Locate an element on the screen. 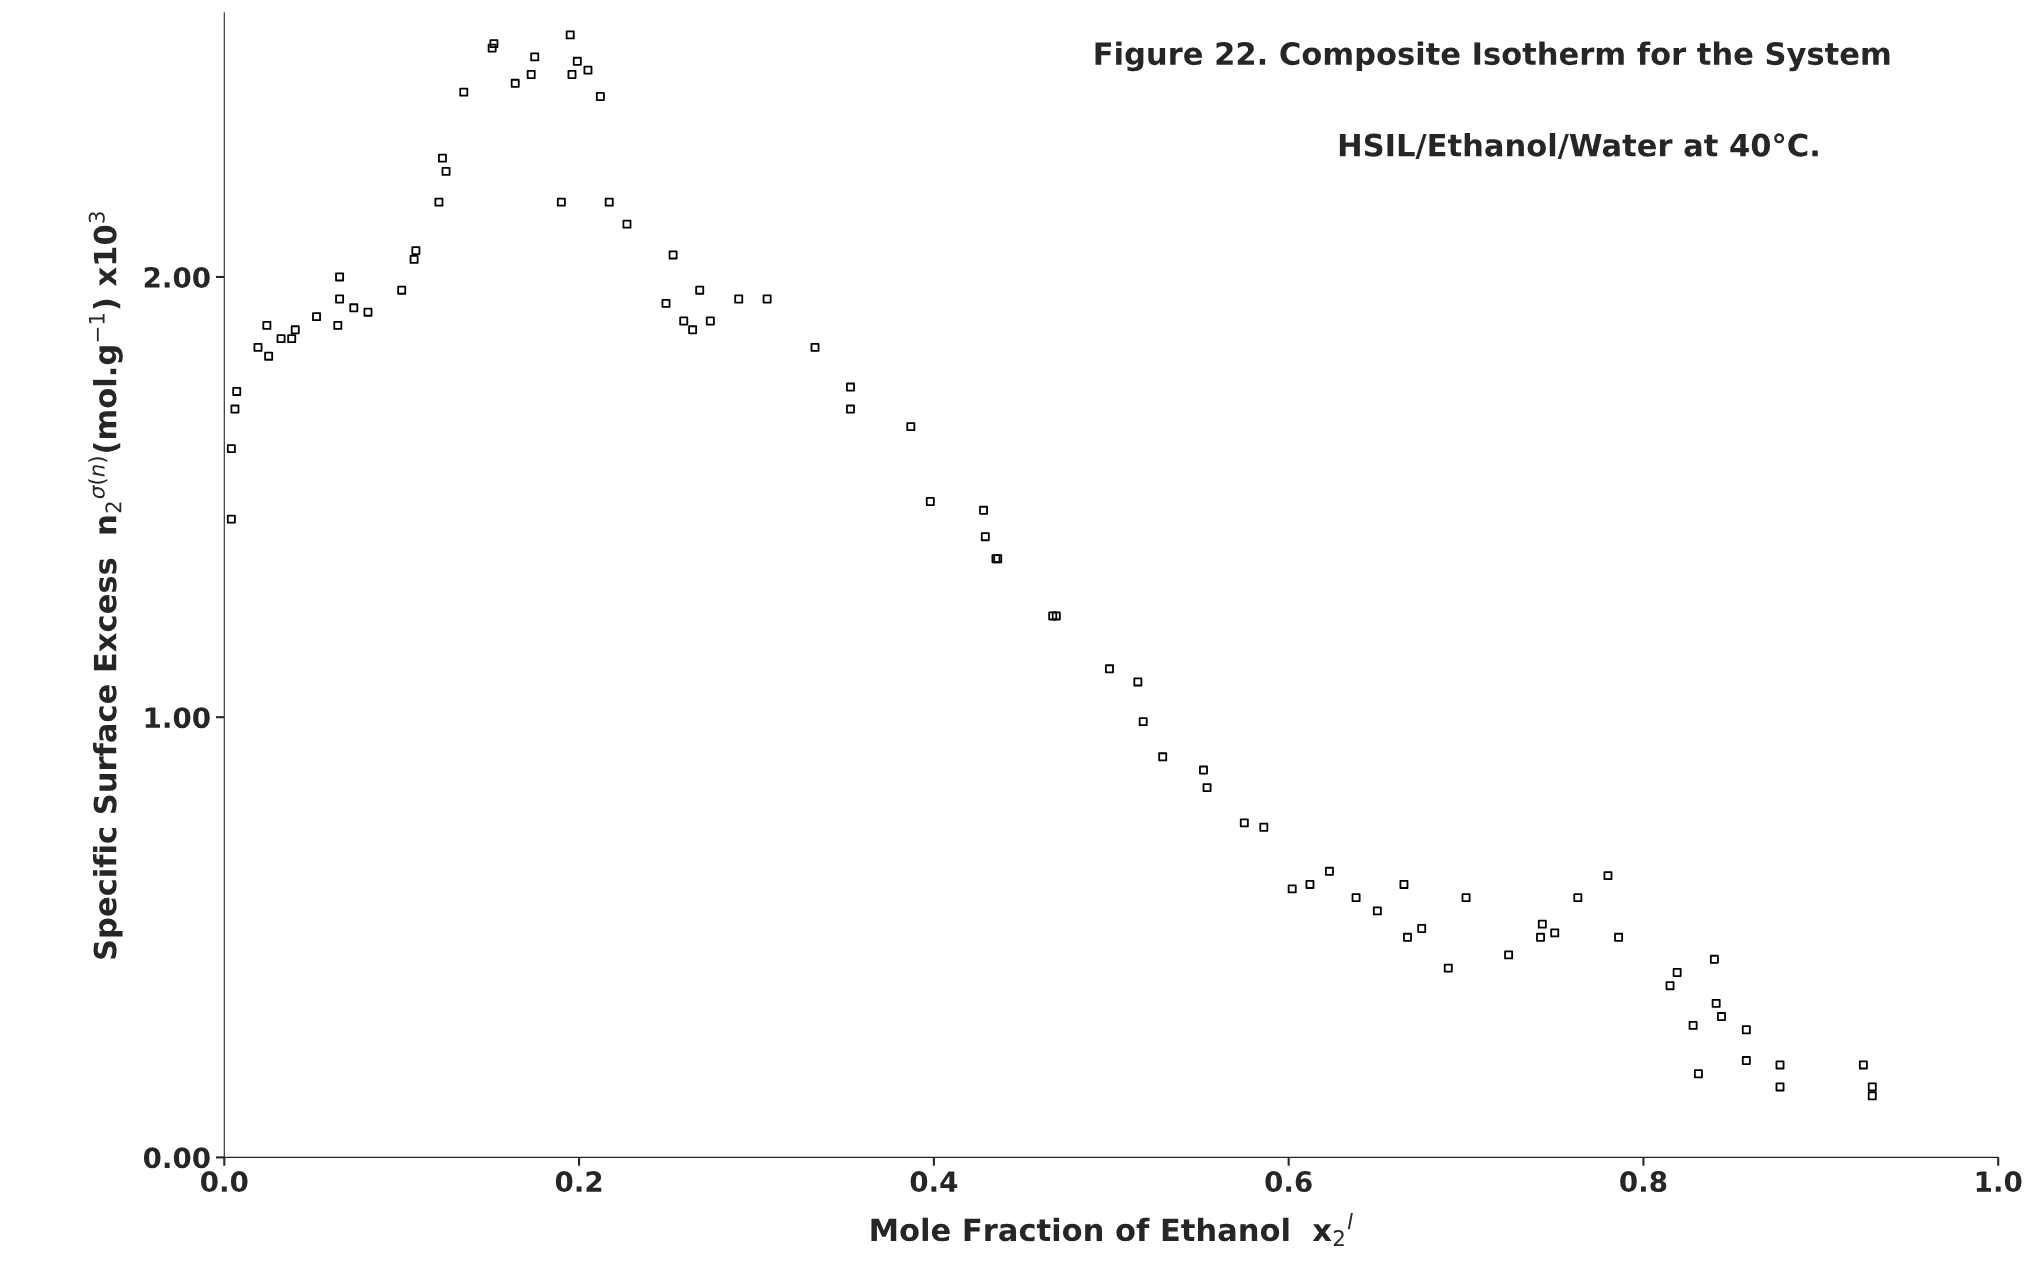  y-tick-label: 0.00 is located at coordinates (176, 1158).